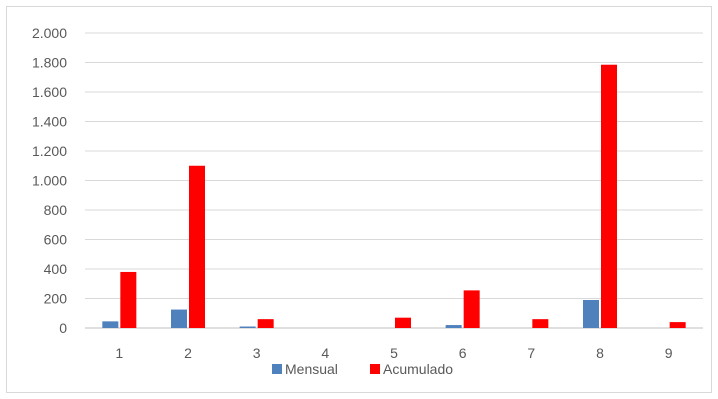 This screenshot has width=718, height=399. I want to click on y-tick-label: 1.600, so click(49, 92).